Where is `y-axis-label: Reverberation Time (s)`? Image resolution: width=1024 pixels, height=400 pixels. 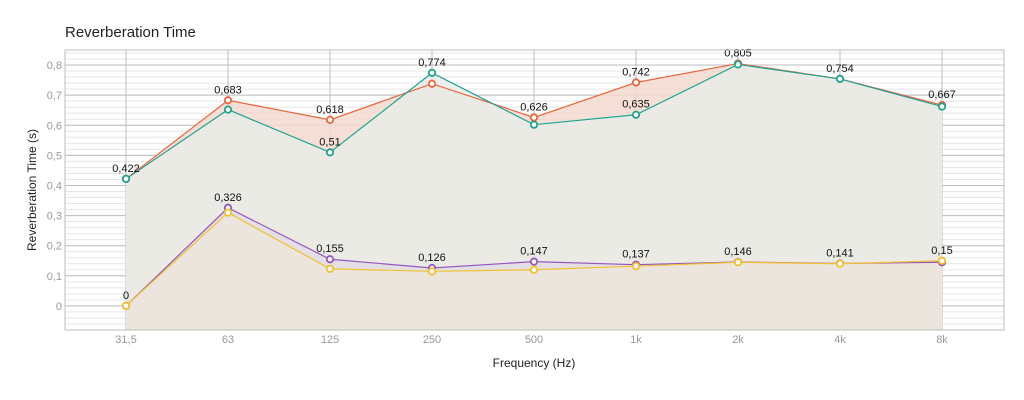
y-axis-label: Reverberation Time (s) is located at coordinates (32, 190).